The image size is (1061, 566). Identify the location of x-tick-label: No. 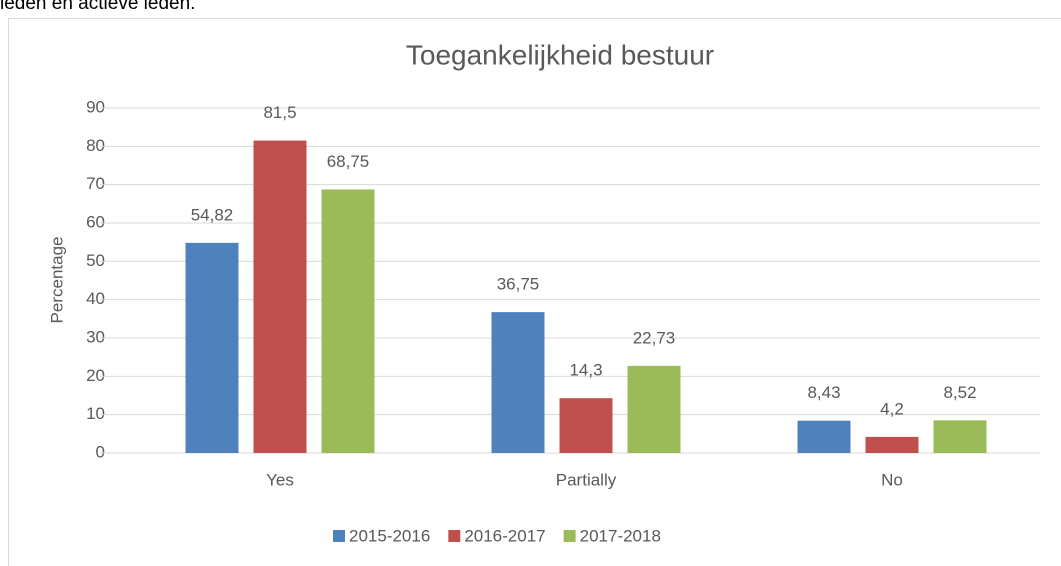
(892, 479).